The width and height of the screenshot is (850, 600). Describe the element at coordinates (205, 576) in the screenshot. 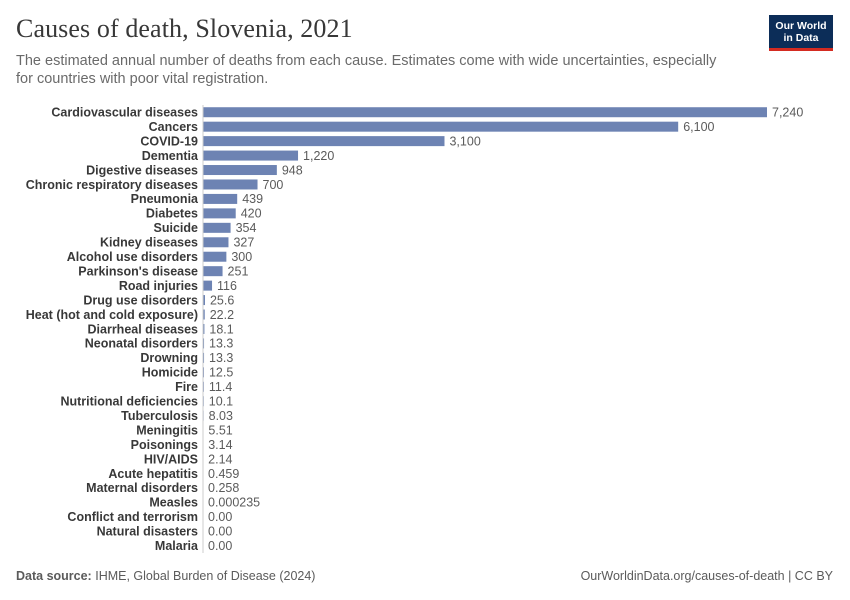

I see `data-source-text: IHME, Global Burden of Disease (2024)` at that location.